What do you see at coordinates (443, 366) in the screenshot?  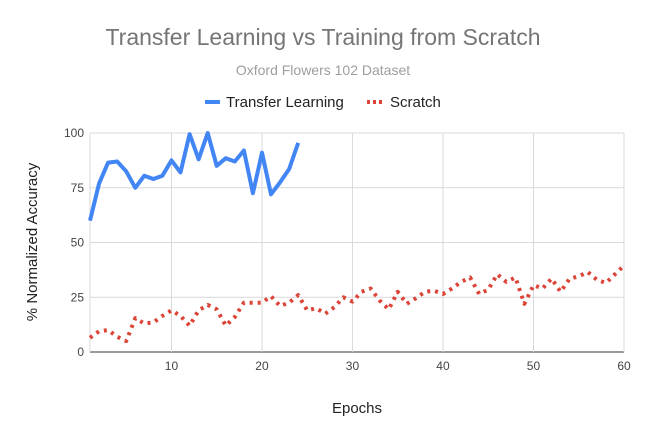 I see `x-tick-label: 40` at bounding box center [443, 366].